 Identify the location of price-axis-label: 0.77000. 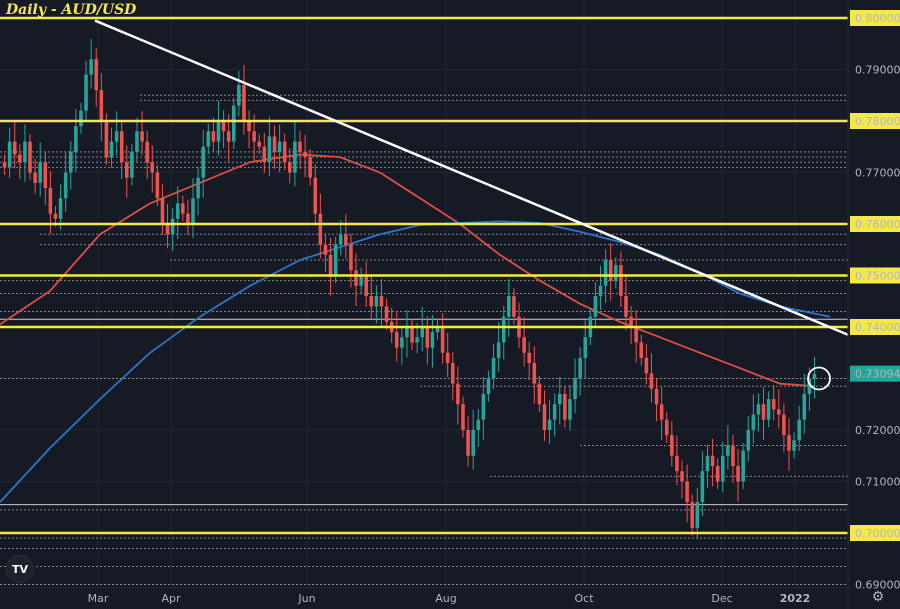
(877, 173).